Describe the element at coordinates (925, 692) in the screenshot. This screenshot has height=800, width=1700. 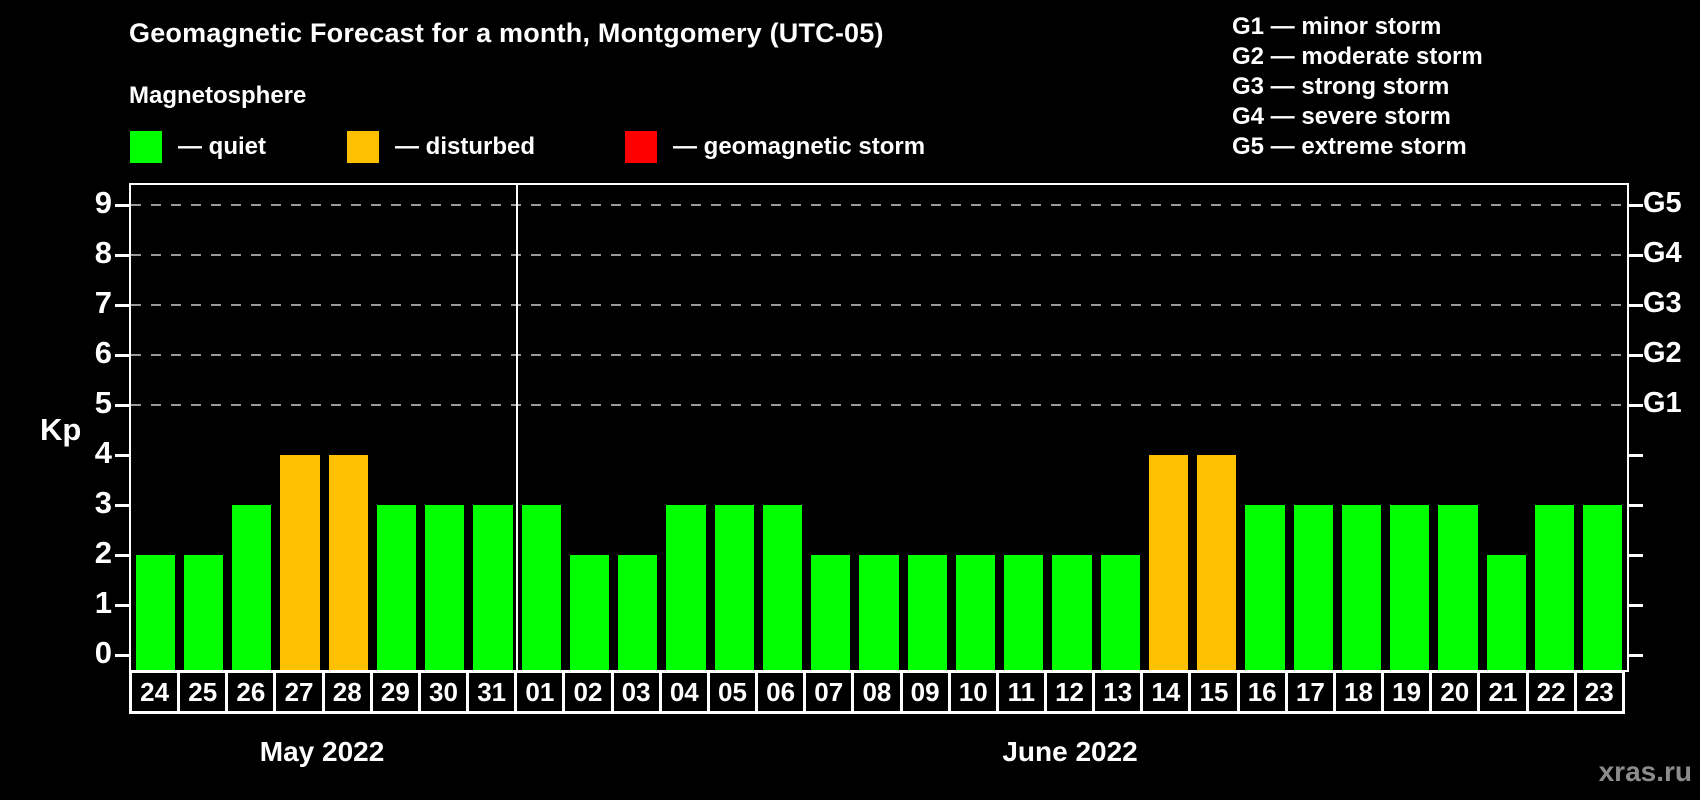
I see `date-cell-09: 09` at that location.